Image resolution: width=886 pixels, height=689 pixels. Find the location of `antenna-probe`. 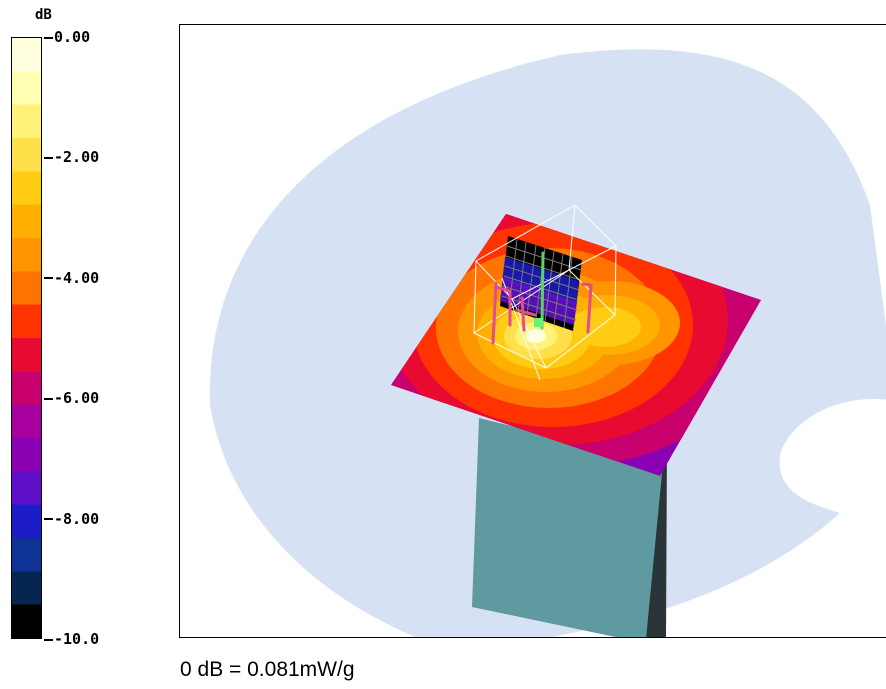

antenna-probe is located at coordinates (542, 298).